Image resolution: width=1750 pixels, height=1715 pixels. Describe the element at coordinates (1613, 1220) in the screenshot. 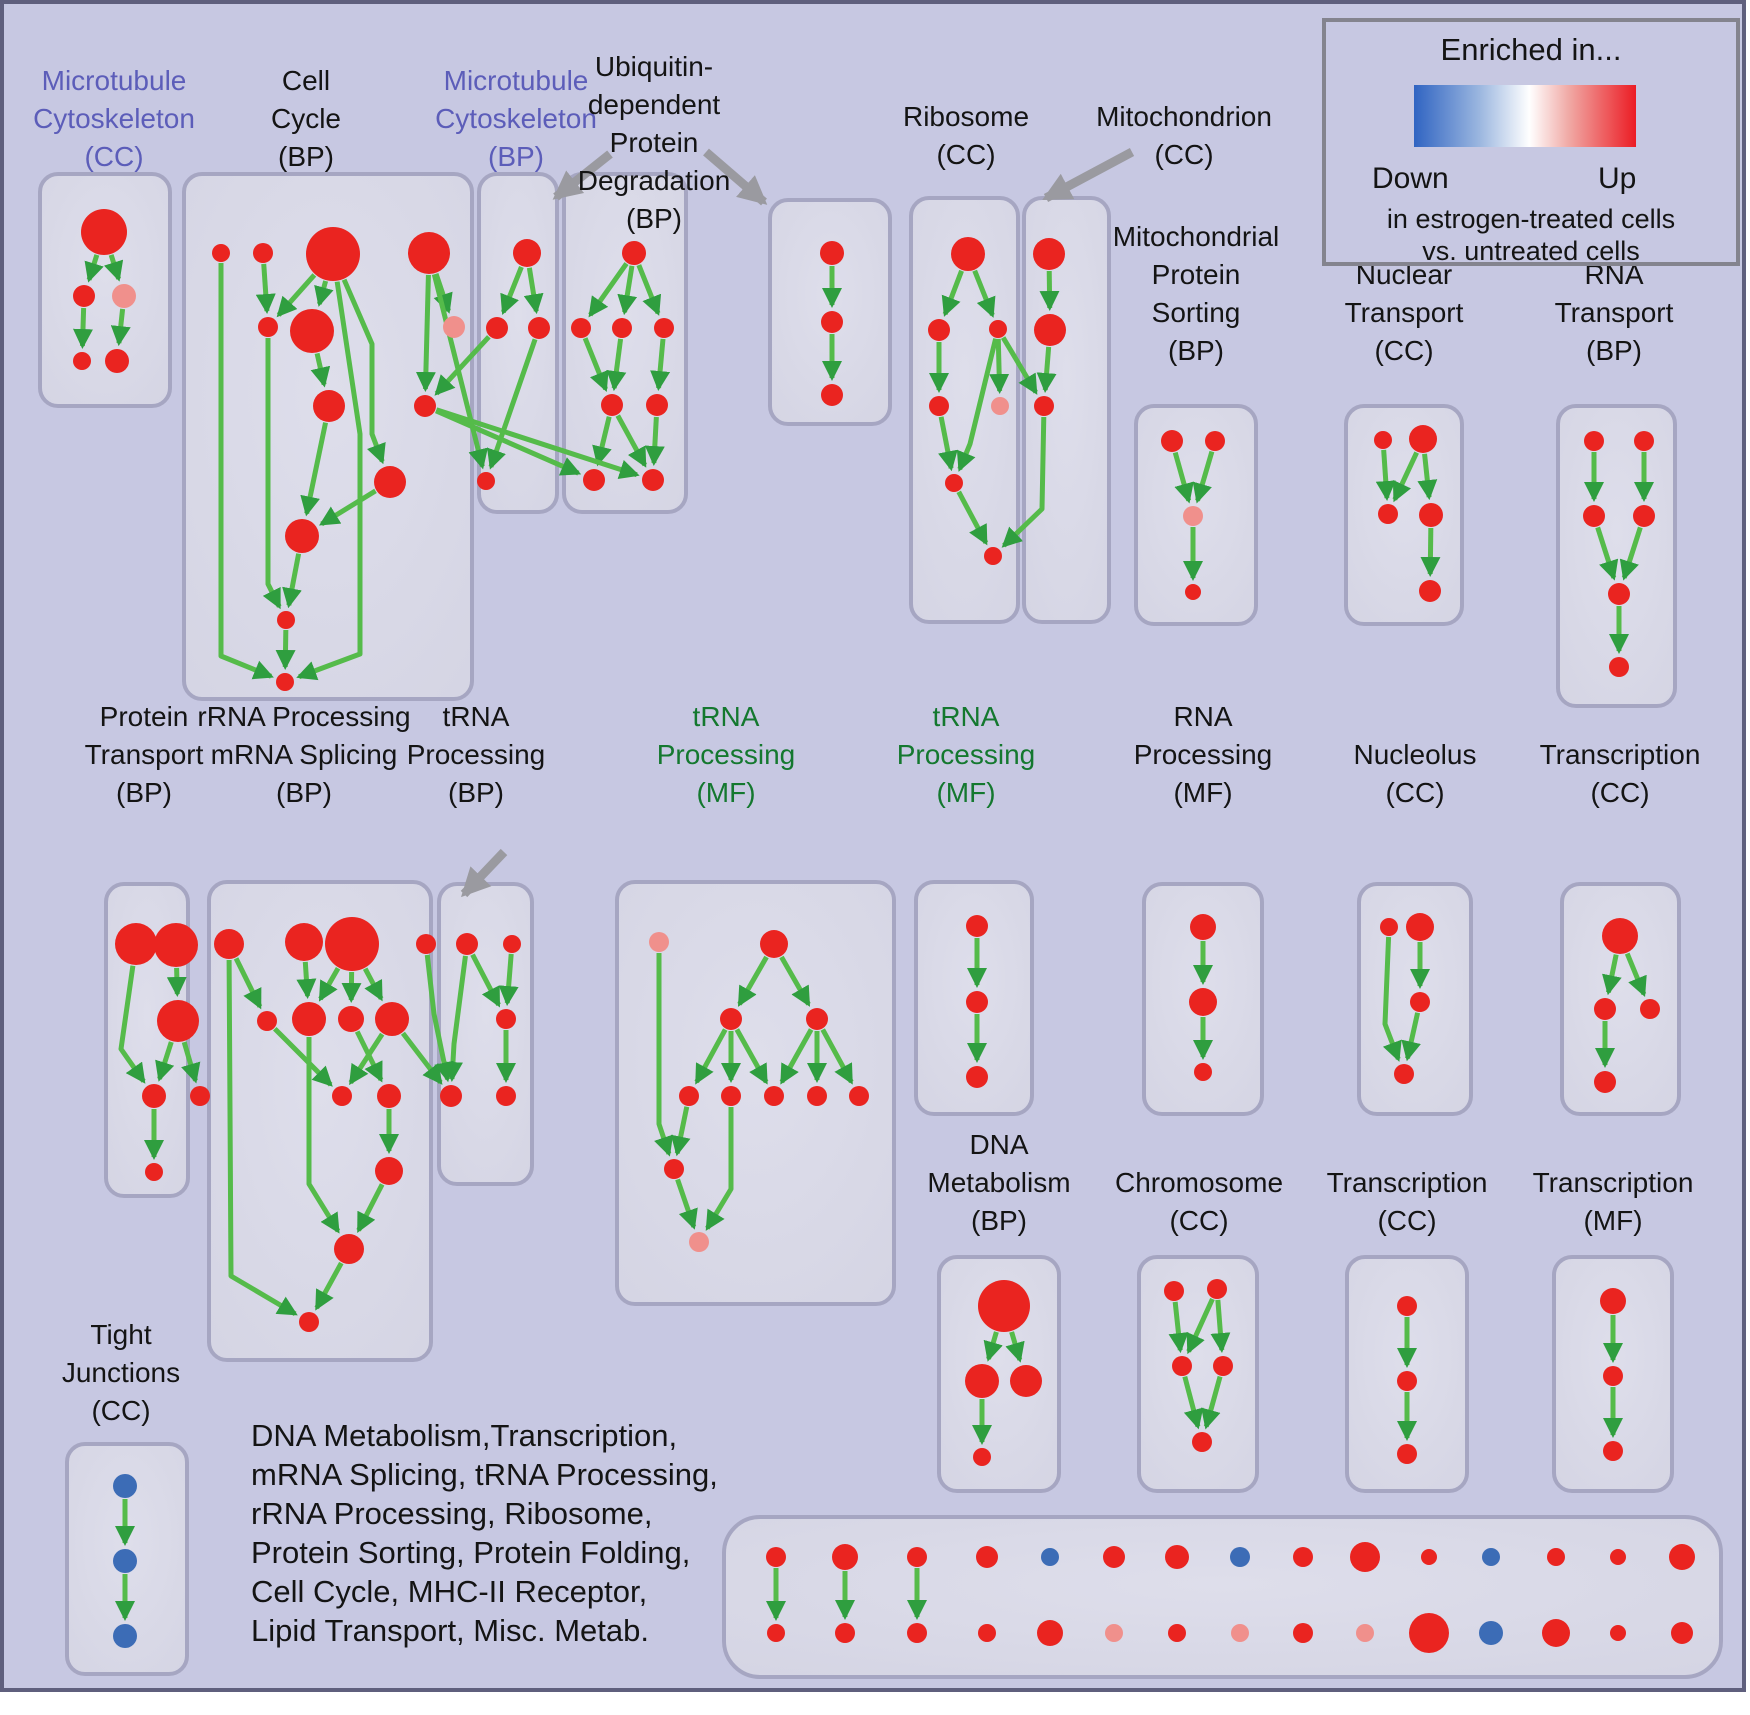

I see `group-label-line: (MF)` at that location.